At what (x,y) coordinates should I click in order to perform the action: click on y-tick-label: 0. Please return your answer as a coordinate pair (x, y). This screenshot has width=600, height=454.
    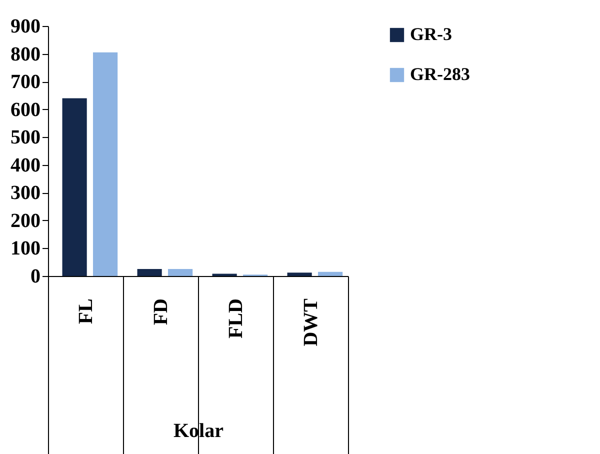
    Looking at the image, I should click on (35, 277).